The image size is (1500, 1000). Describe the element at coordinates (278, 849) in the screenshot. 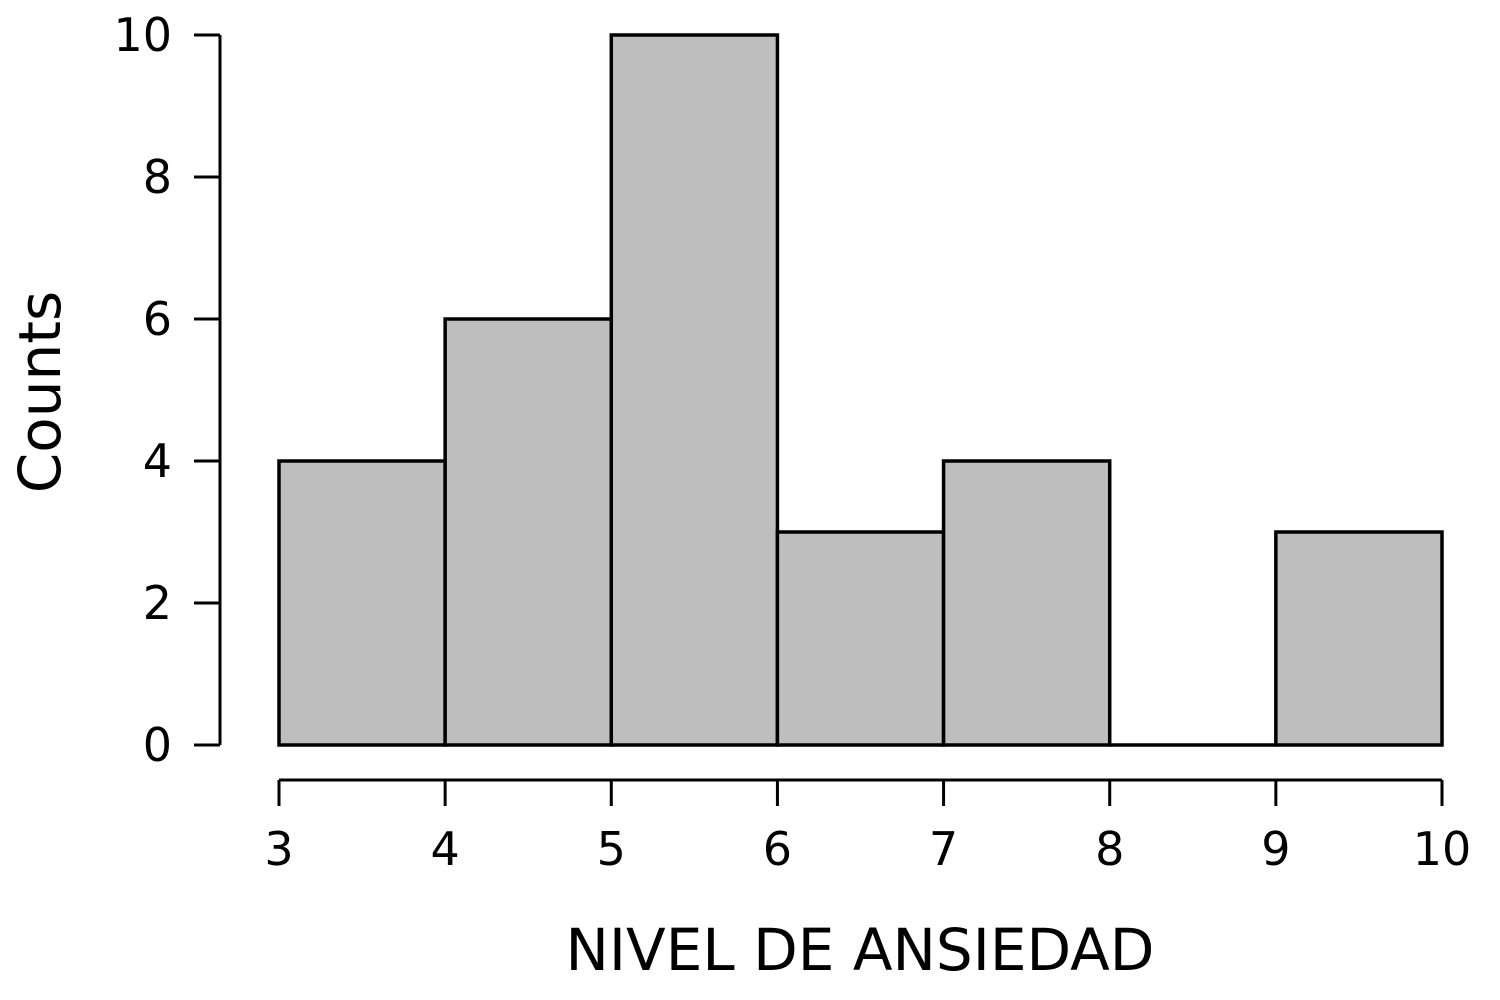

I see `x-tick-label: 3` at that location.